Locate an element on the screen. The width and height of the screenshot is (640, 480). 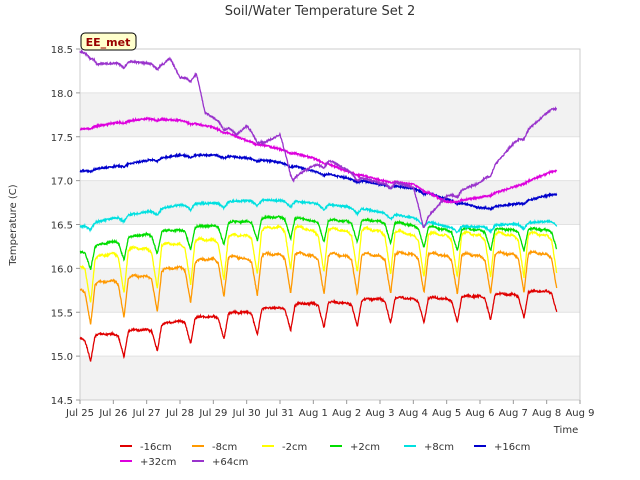
y-tick-label: 14.5 is located at coordinates (62, 401).